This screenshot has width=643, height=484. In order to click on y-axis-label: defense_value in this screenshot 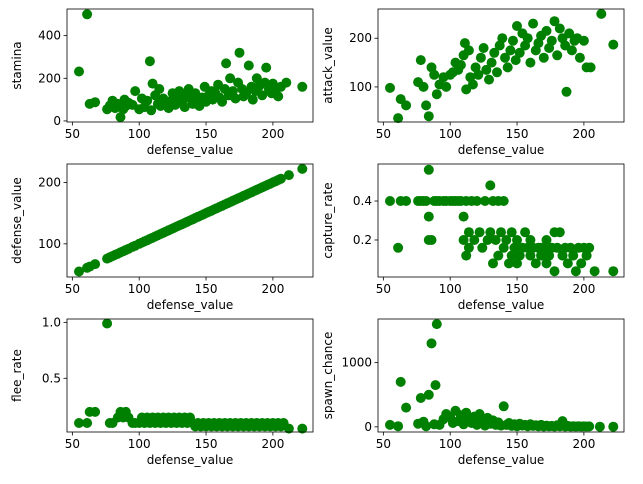, I will do `click(17, 220)`.